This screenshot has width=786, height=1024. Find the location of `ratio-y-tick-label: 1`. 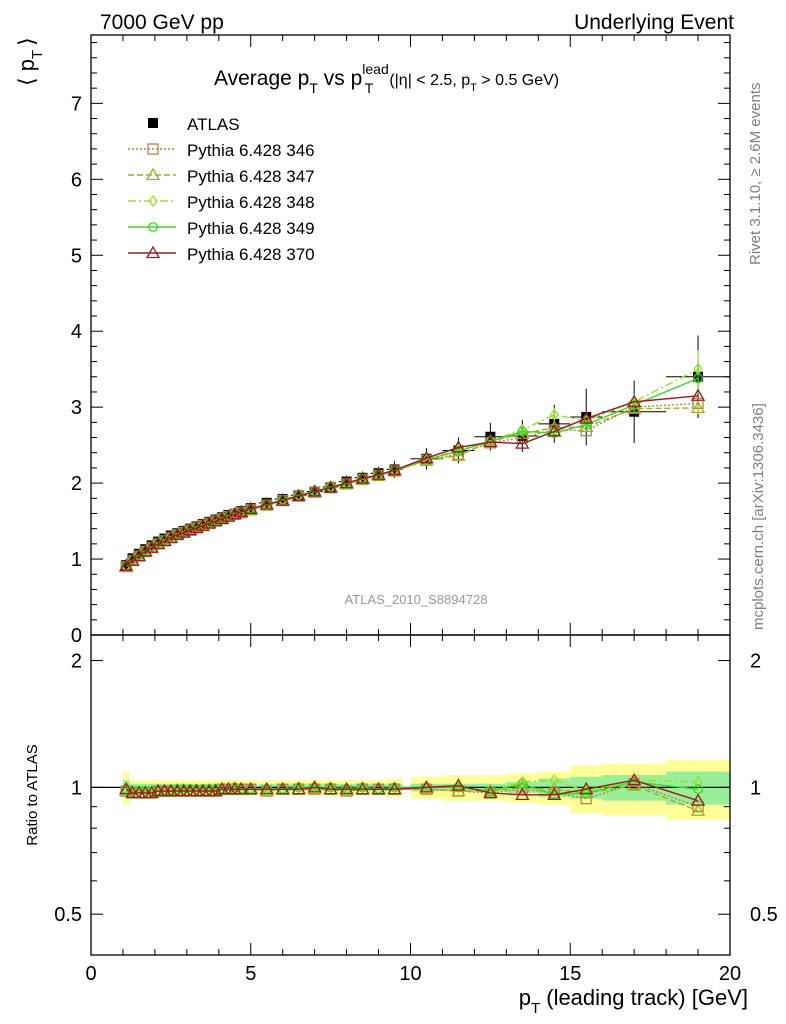

ratio-y-tick-label: 1 is located at coordinates (76, 788).